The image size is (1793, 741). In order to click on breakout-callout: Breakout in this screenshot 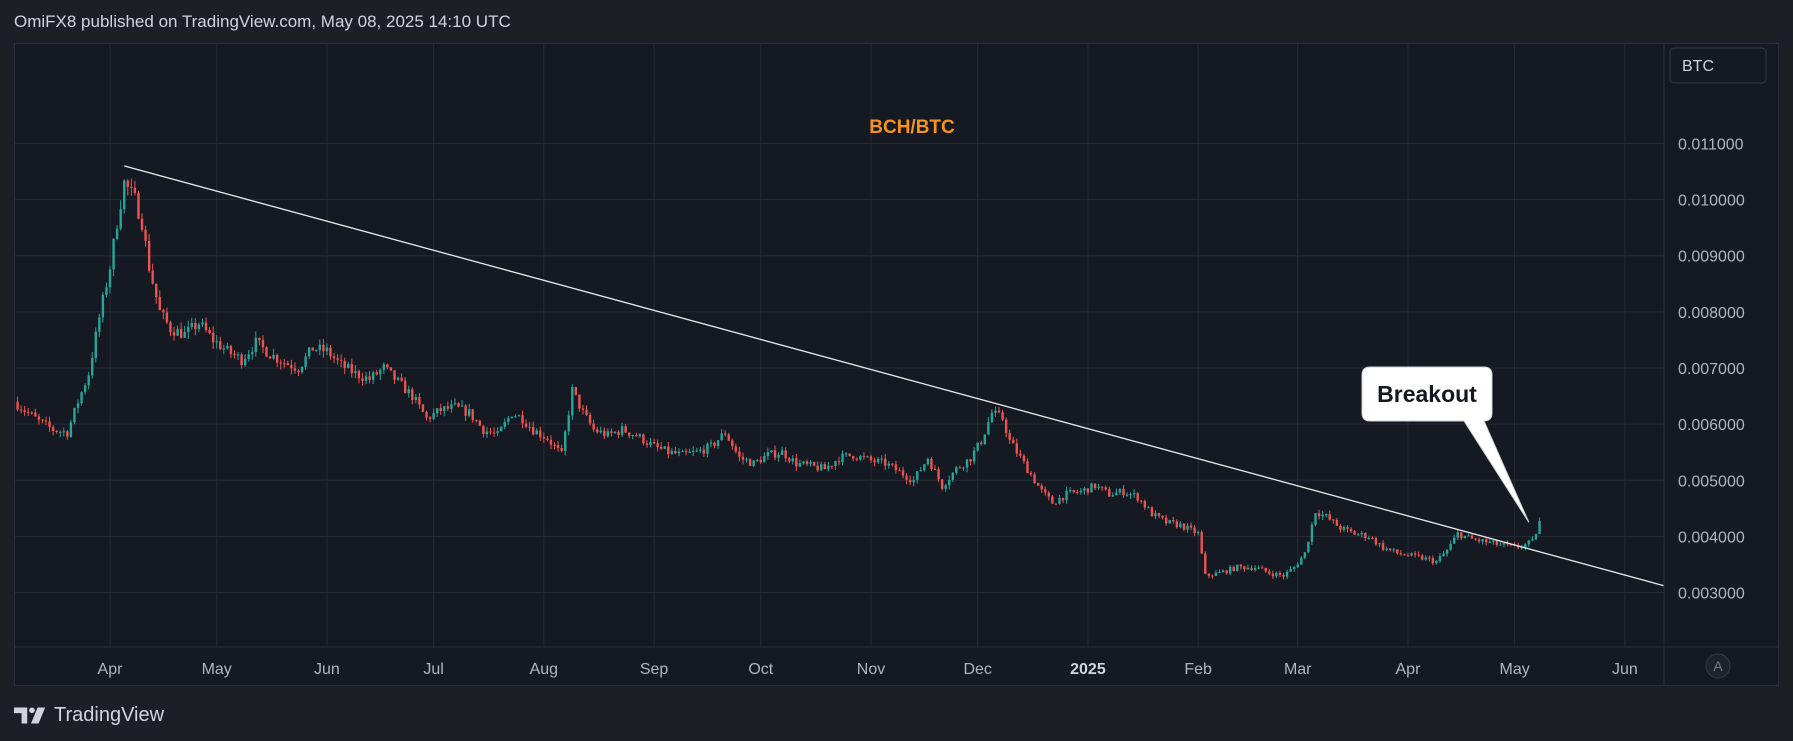, I will do `click(1445, 444)`.